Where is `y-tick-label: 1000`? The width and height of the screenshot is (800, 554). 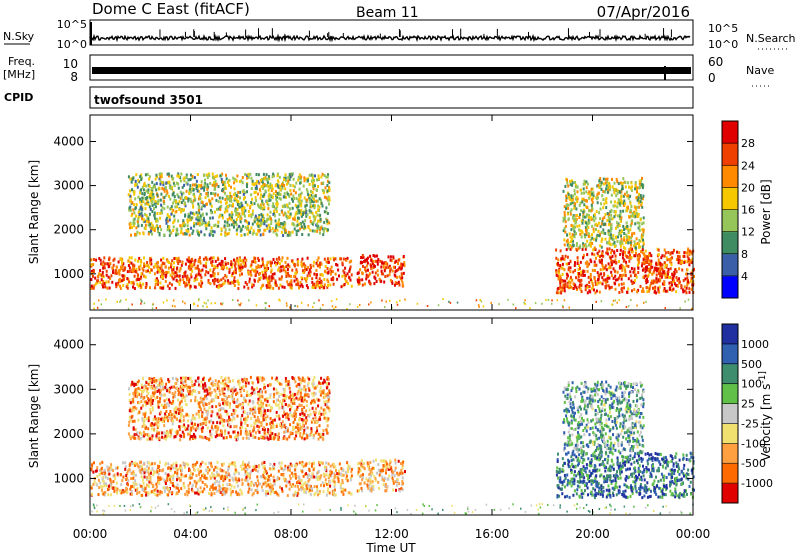 y-tick-label: 1000 is located at coordinates (68, 274).